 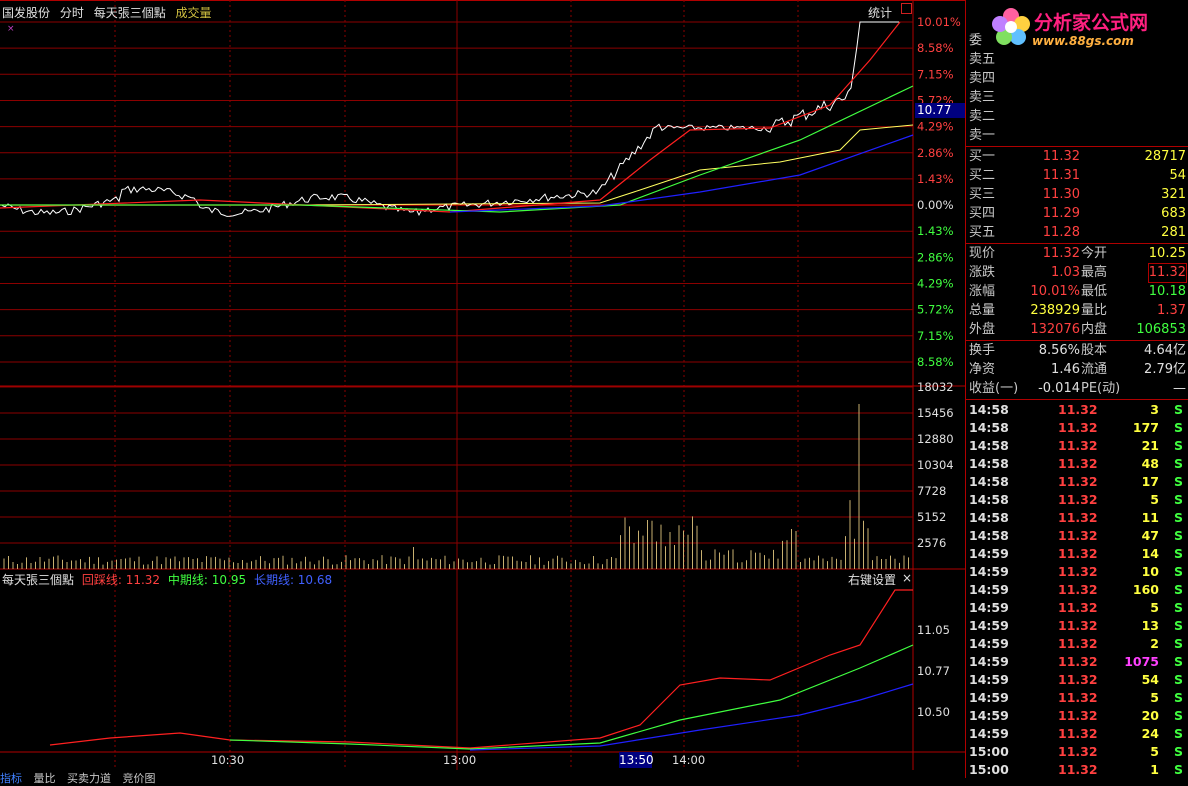 I want to click on quote-stat-row: 换手 8.56% 股本 4.64亿, so click(x=1077, y=351).